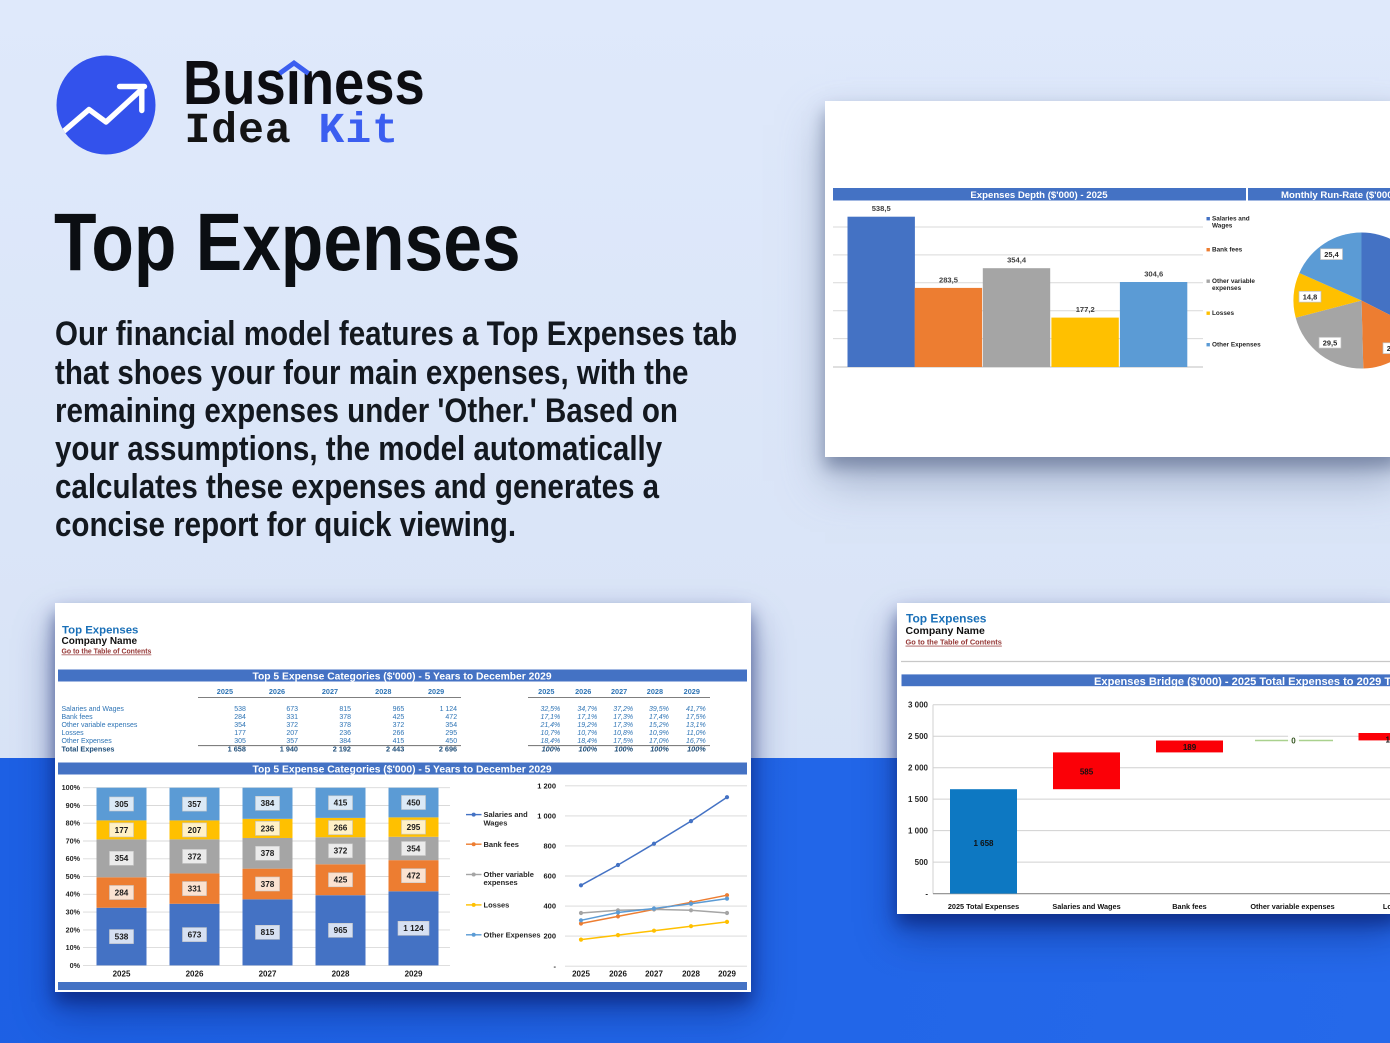  I want to click on svg-text: 585, so click(1087, 772).